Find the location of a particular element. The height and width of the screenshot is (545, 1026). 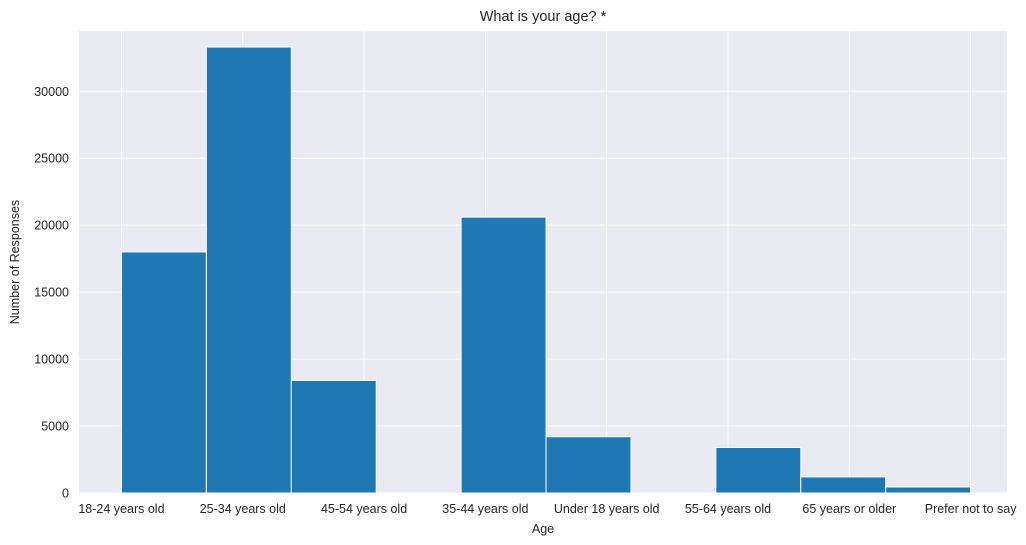

x-tick-label: 35-44 years old is located at coordinates (485, 509).